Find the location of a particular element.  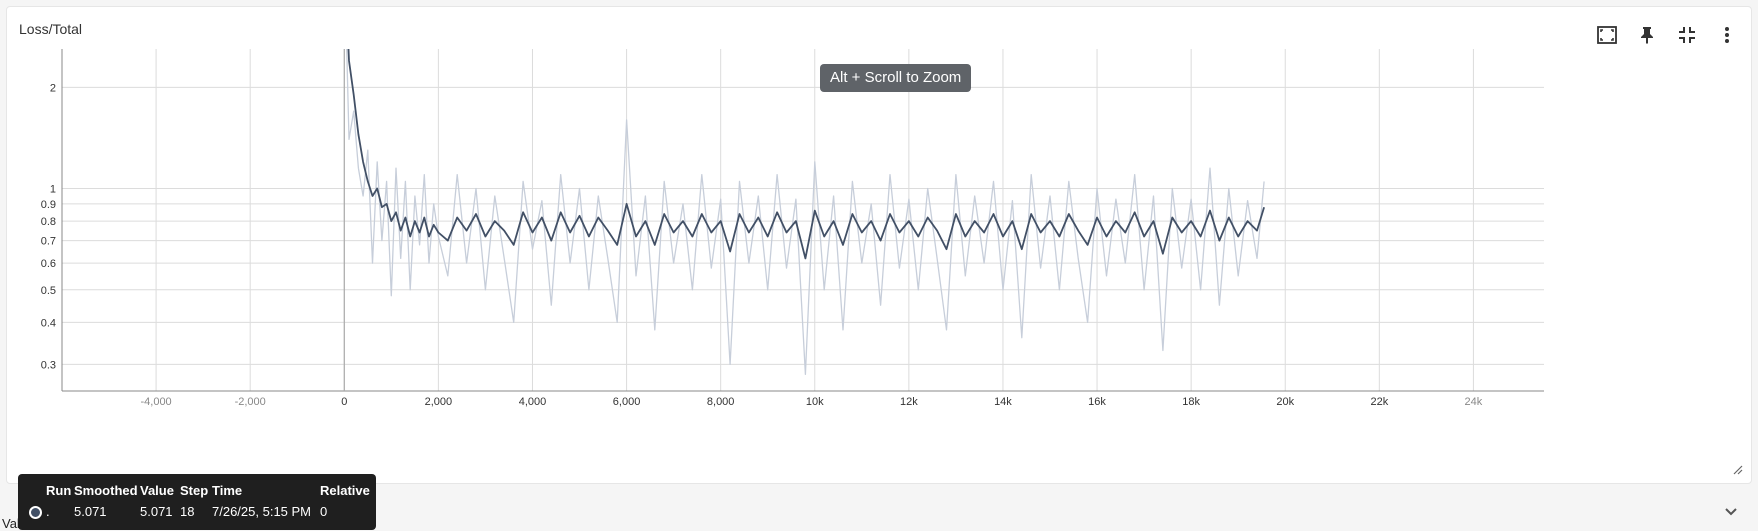

zoom-hint: Alt + Scroll to Zoom is located at coordinates (896, 78).